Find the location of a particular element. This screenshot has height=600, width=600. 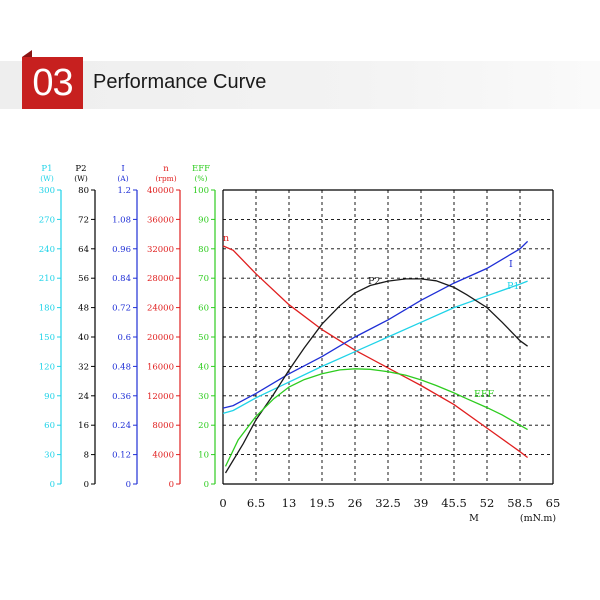

y-tick-label-p2: 24 is located at coordinates (83, 397).